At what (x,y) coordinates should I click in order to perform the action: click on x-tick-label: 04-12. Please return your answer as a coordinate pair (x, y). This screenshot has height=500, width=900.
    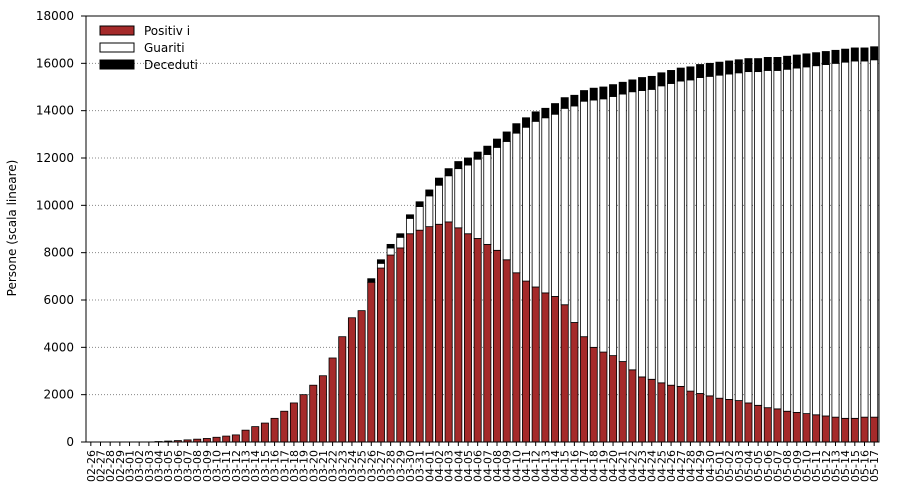
    Looking at the image, I should click on (536, 466).